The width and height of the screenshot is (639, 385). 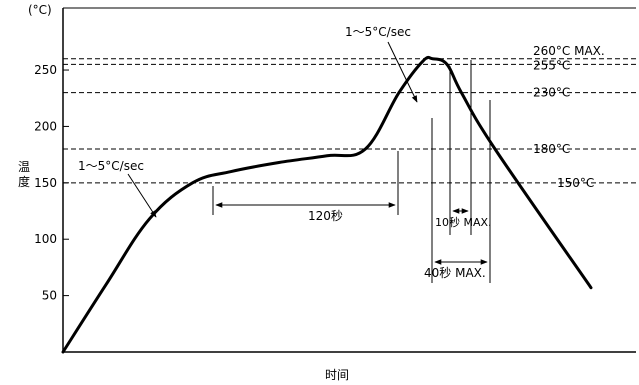 I want to click on ramp-up-1-label: 1～5°C/sec, so click(x=111, y=166).